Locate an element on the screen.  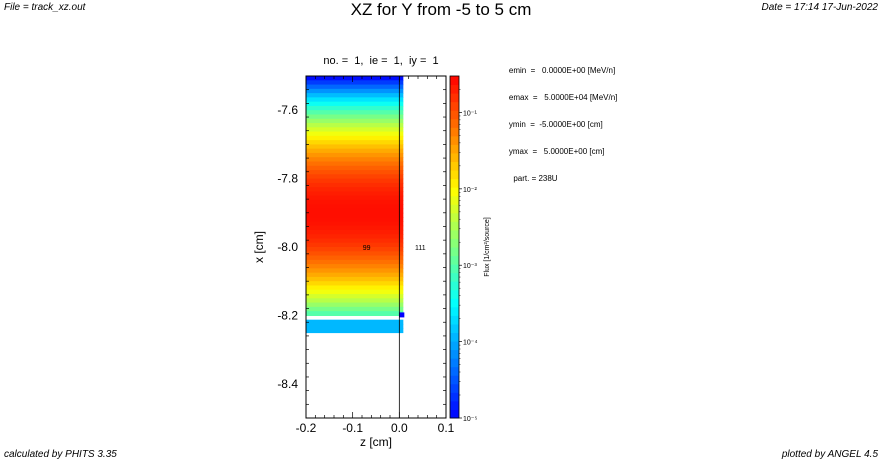
y-tick-label: -7.6 is located at coordinates (287, 110).